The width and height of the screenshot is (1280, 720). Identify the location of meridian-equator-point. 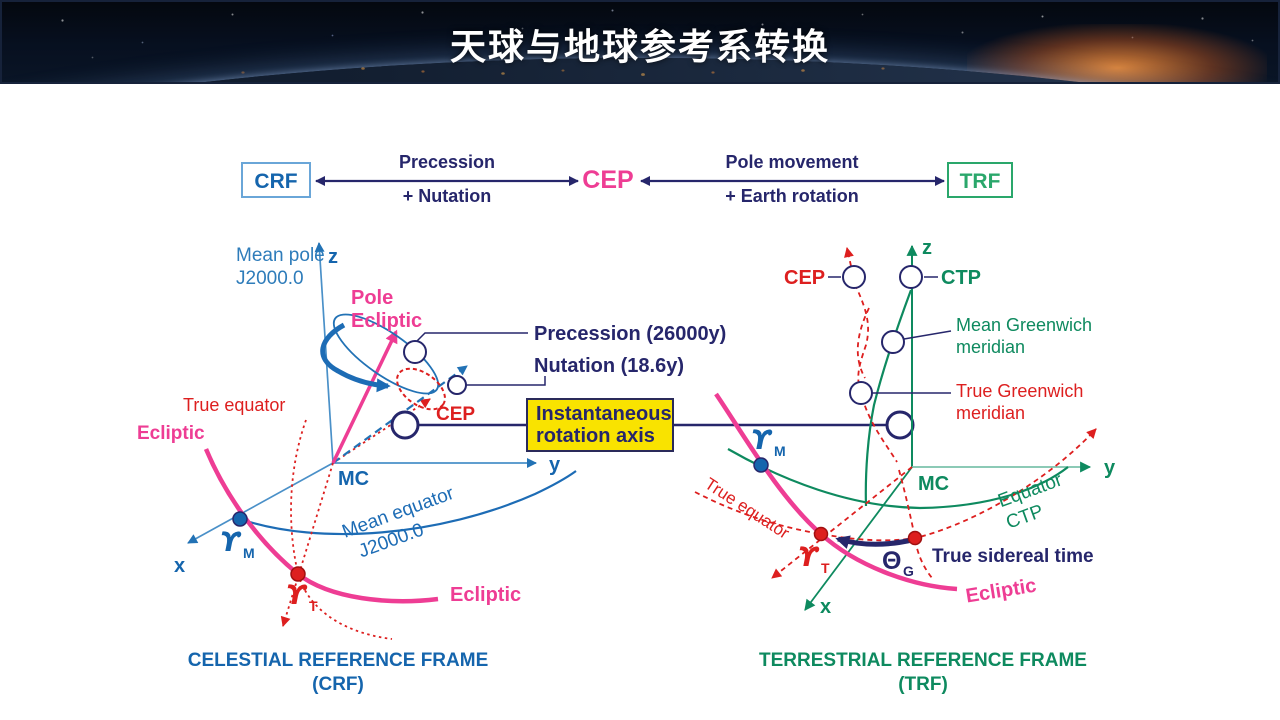
(915, 538).